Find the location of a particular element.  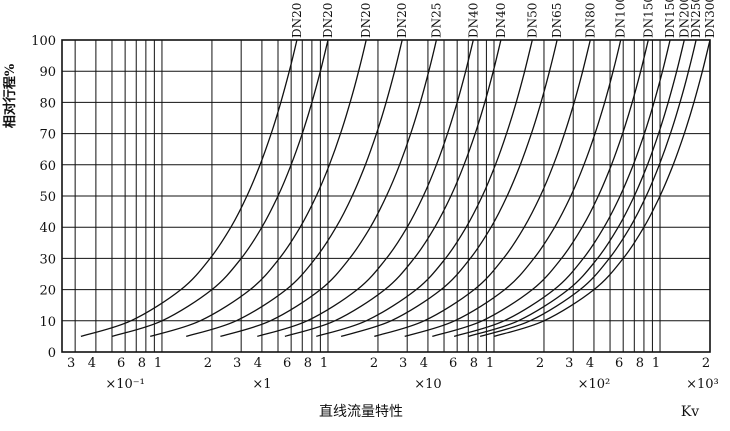

y-tick-label: 50 is located at coordinates (47, 197).